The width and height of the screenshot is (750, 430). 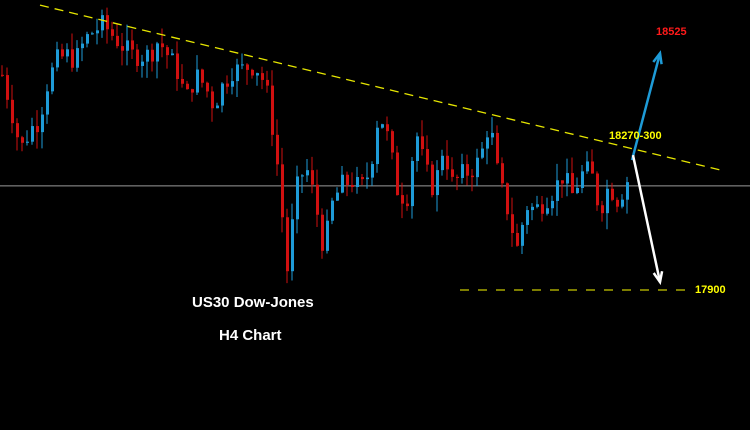 I want to click on bullish-target-arrow-head-icon, so click(x=657, y=57).